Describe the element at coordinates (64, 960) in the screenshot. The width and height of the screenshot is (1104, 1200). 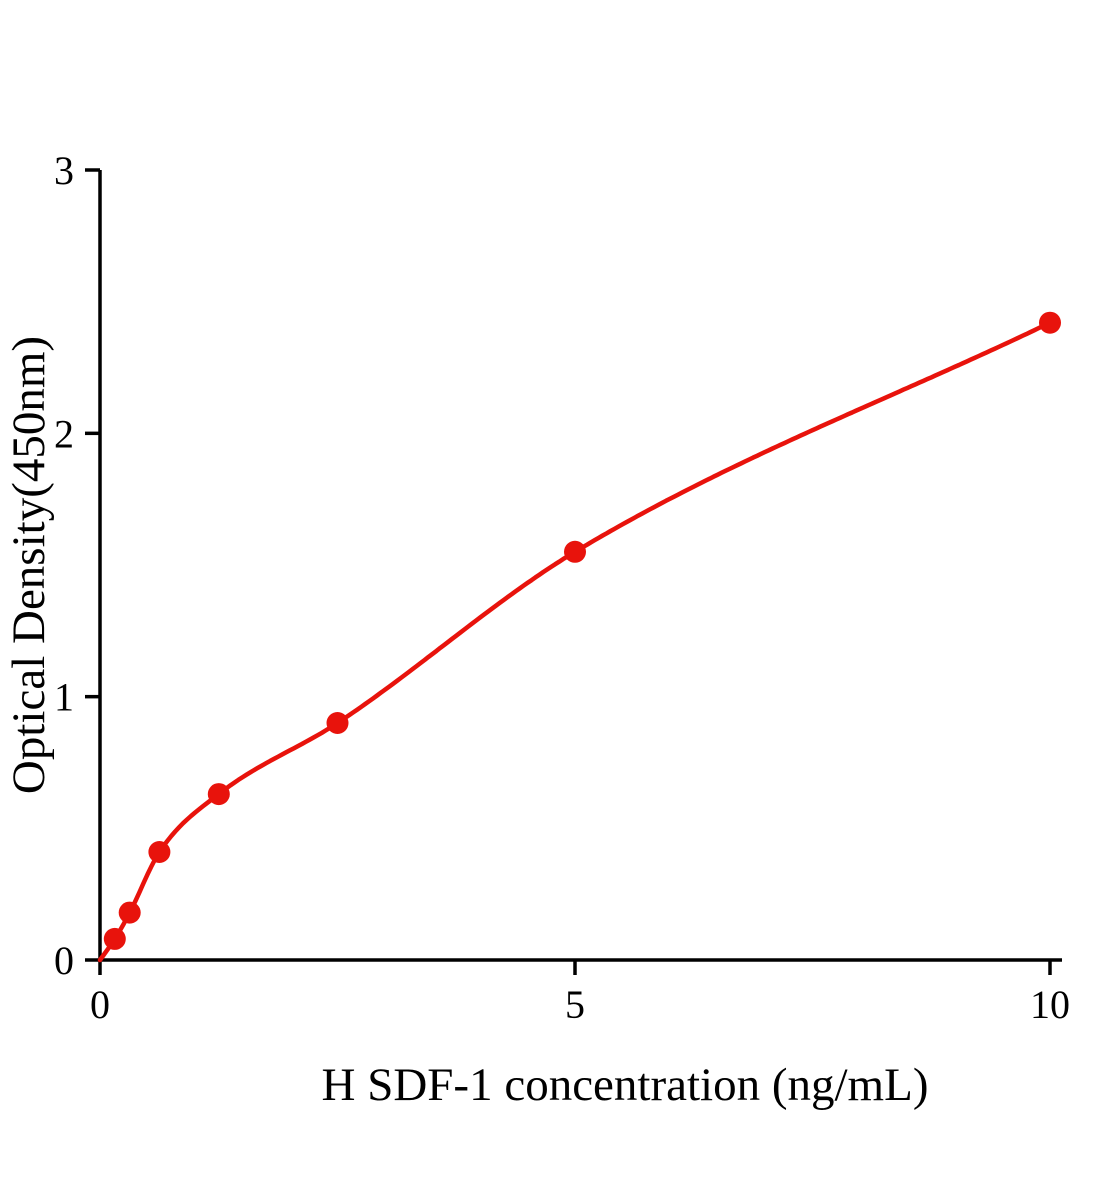
I see `y-tick-label: 0` at that location.